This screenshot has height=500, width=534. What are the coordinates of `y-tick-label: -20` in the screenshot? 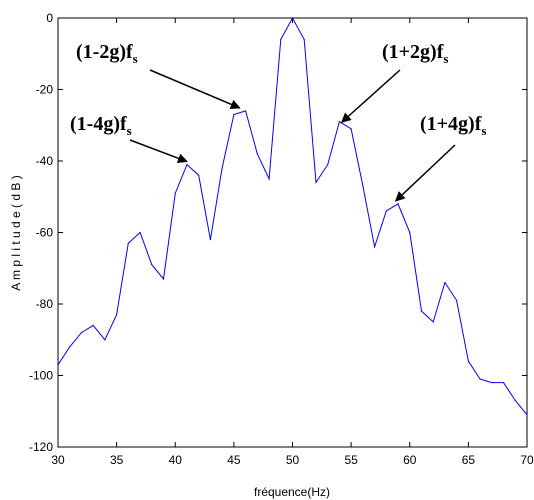 It's located at (45, 90).